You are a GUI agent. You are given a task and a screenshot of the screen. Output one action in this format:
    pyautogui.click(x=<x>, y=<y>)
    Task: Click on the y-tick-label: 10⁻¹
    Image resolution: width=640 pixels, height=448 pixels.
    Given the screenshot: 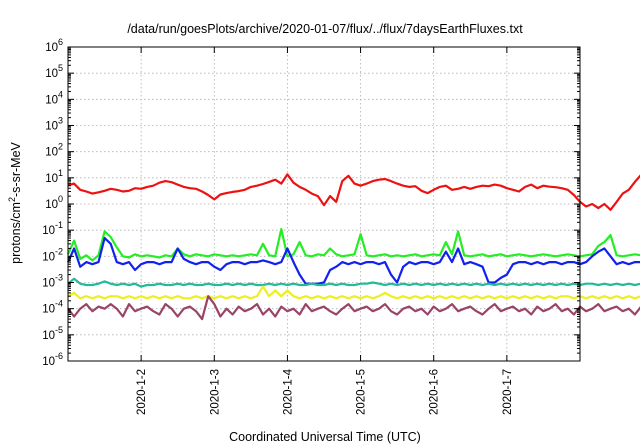 What is the action you would take?
    pyautogui.click(x=52, y=228)
    